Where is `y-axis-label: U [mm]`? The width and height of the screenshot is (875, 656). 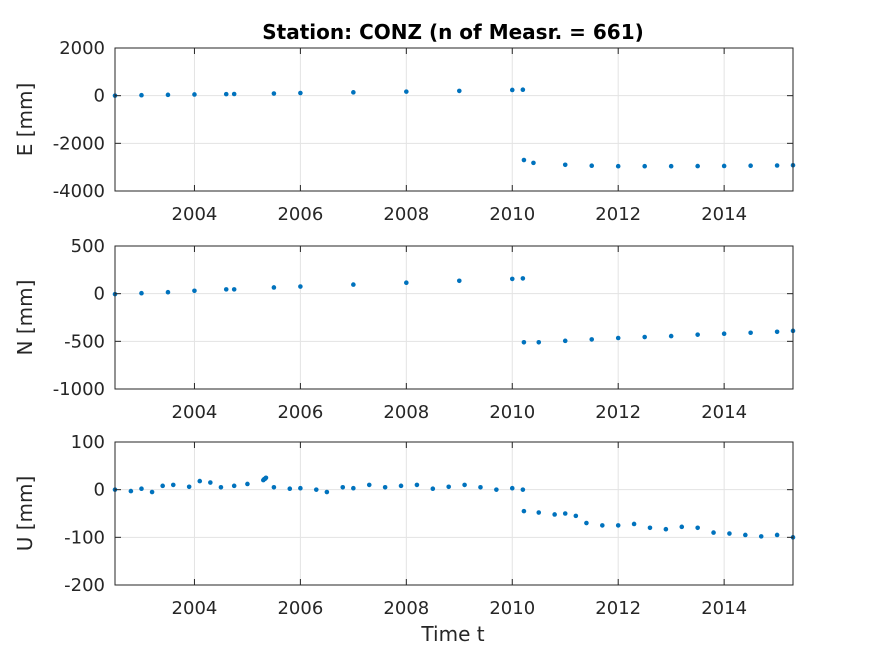
y-axis-label: U [mm] is located at coordinates (25, 514).